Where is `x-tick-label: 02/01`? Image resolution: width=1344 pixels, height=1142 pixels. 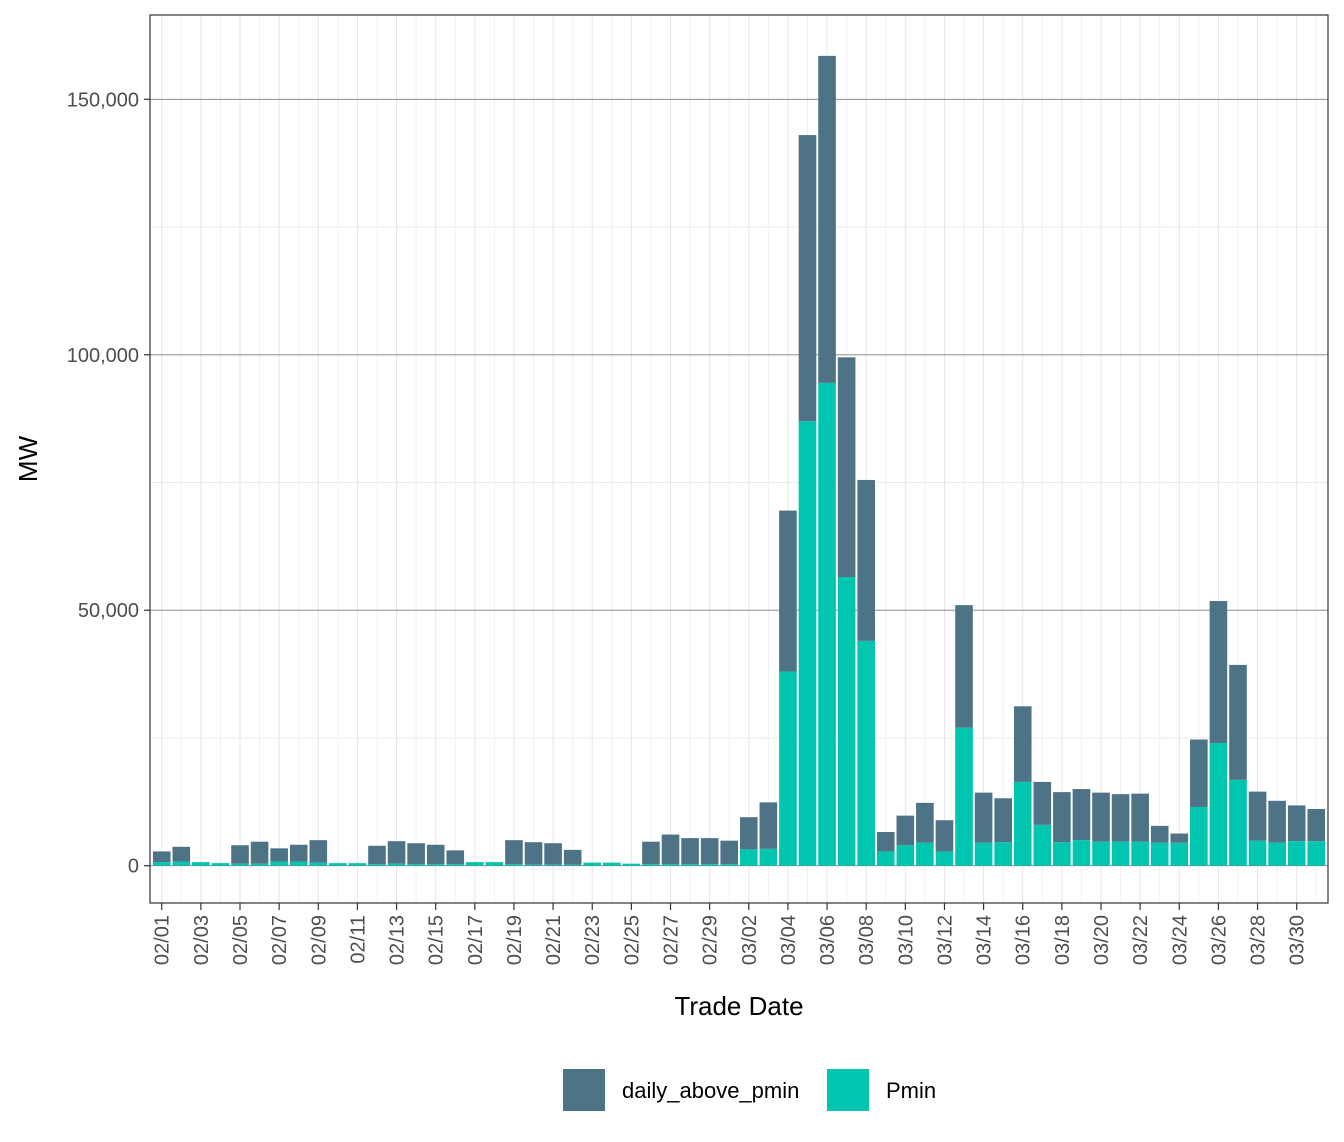 x-tick-label: 02/01 is located at coordinates (163, 940).